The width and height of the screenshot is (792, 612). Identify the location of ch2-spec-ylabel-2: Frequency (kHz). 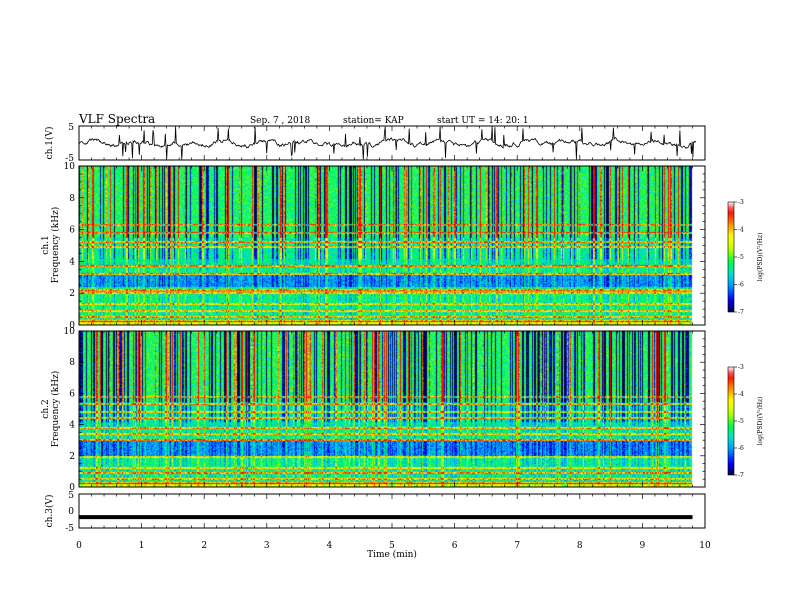
(55, 409).